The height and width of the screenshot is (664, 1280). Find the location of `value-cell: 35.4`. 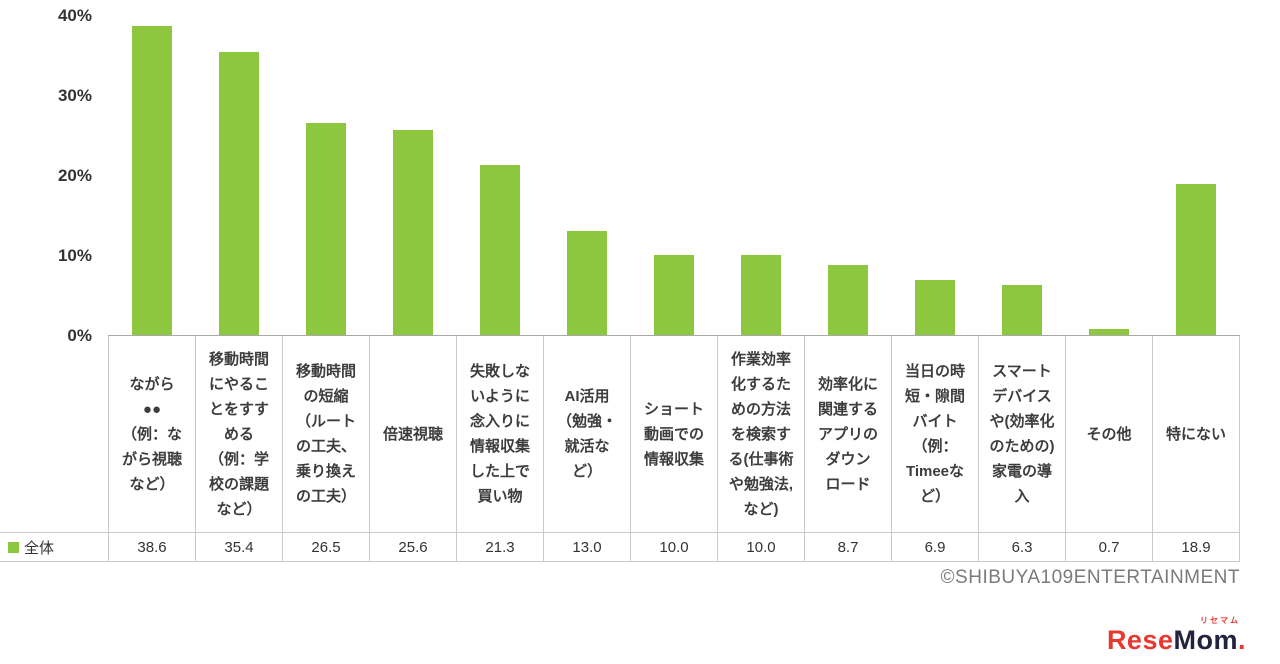

value-cell: 35.4 is located at coordinates (238, 547).